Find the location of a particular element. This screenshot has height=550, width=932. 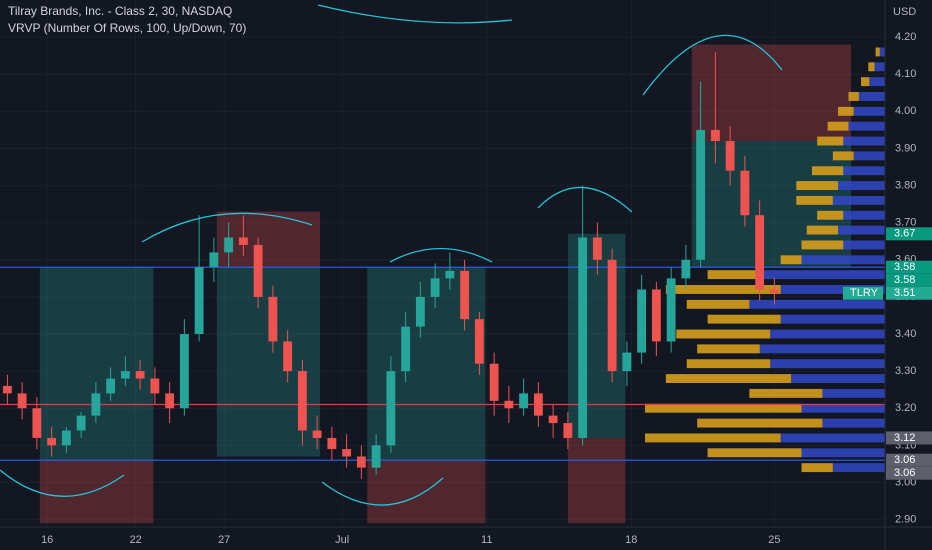

x-tick-label: 11 is located at coordinates (486, 540).